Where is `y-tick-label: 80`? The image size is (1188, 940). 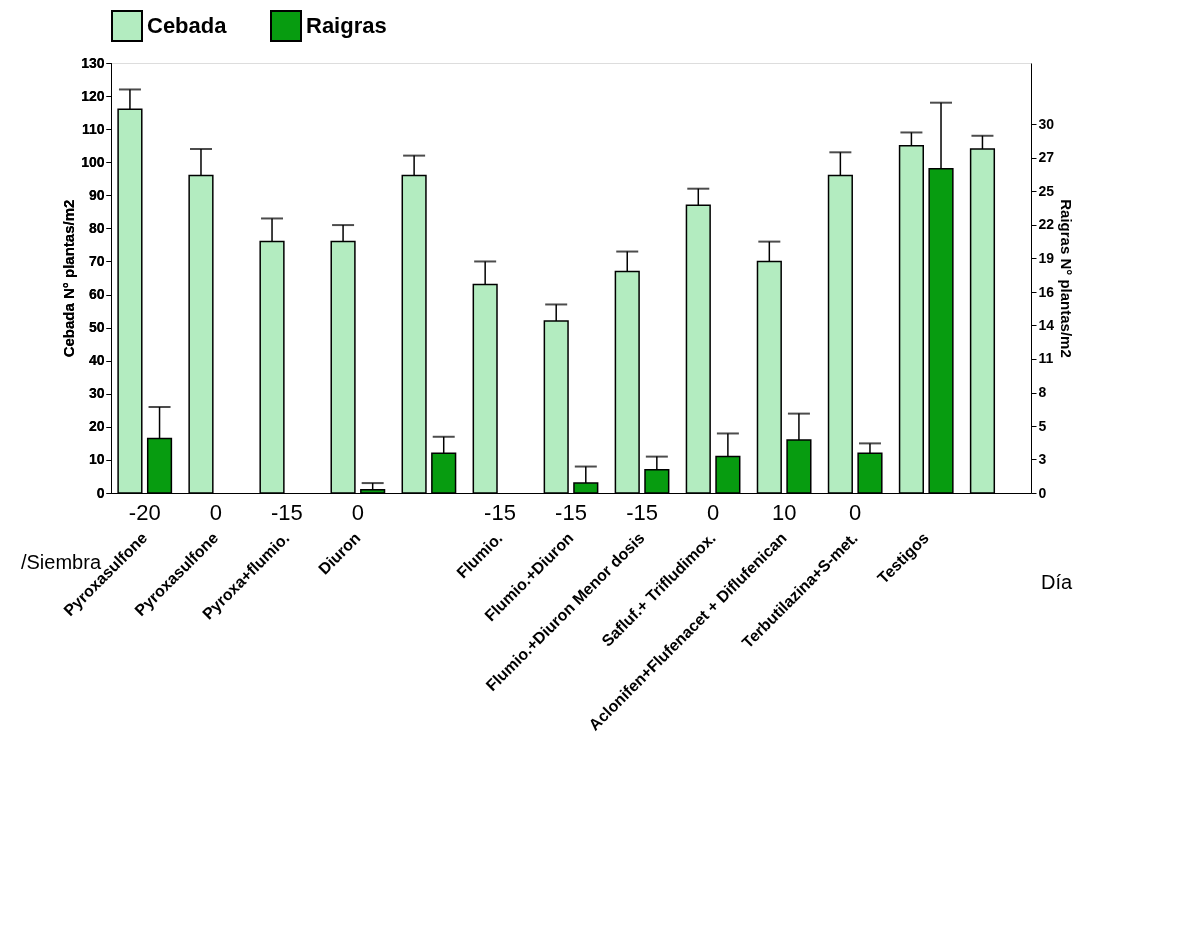 y-tick-label: 80 is located at coordinates (96, 227).